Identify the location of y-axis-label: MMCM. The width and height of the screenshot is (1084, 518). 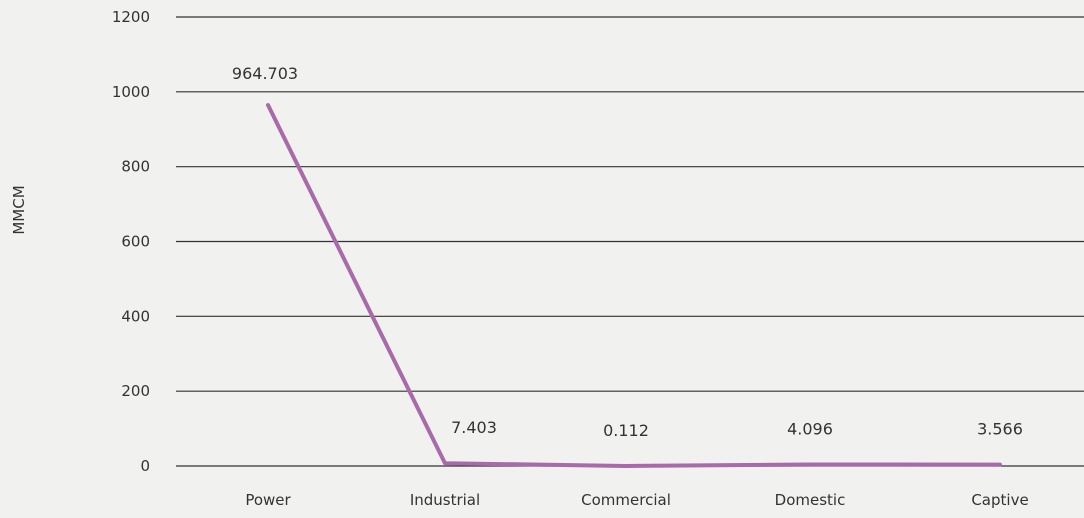
(19, 209).